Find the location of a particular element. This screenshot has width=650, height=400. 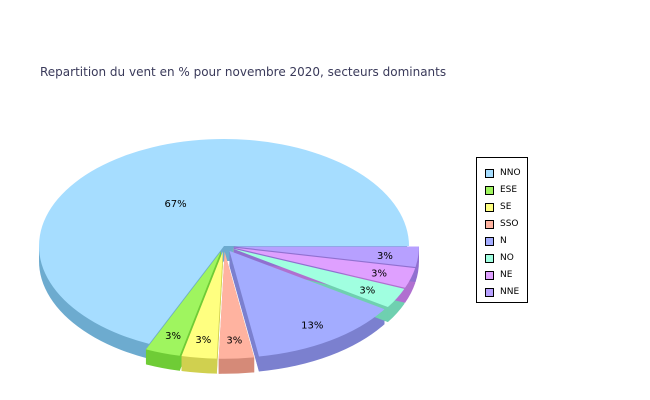

chart-legend: NNO ESE SE SSO N NO NE NNE is located at coordinates (502, 230).